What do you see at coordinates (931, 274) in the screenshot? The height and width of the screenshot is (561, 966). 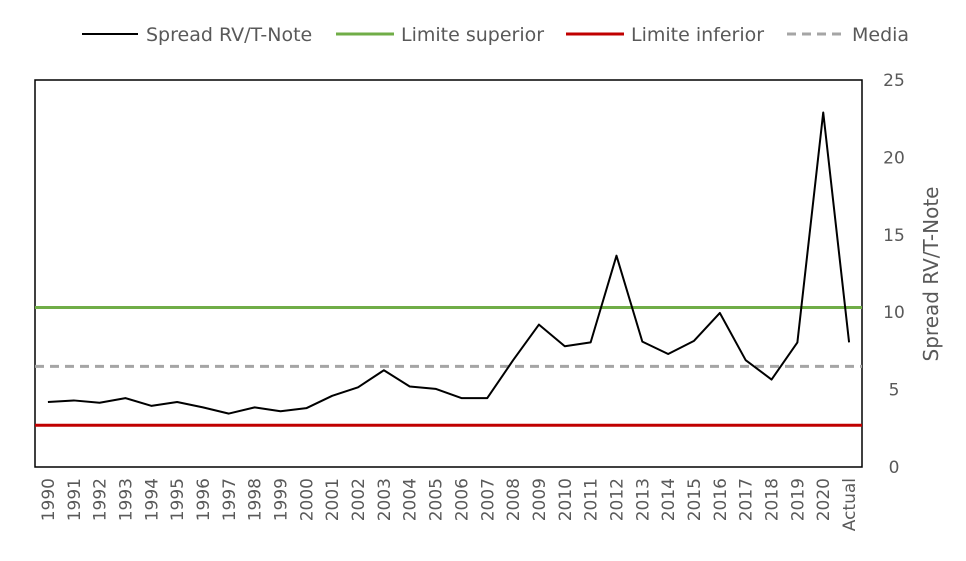 I see `y-axis-title: Spread RV/T-Note` at bounding box center [931, 274].